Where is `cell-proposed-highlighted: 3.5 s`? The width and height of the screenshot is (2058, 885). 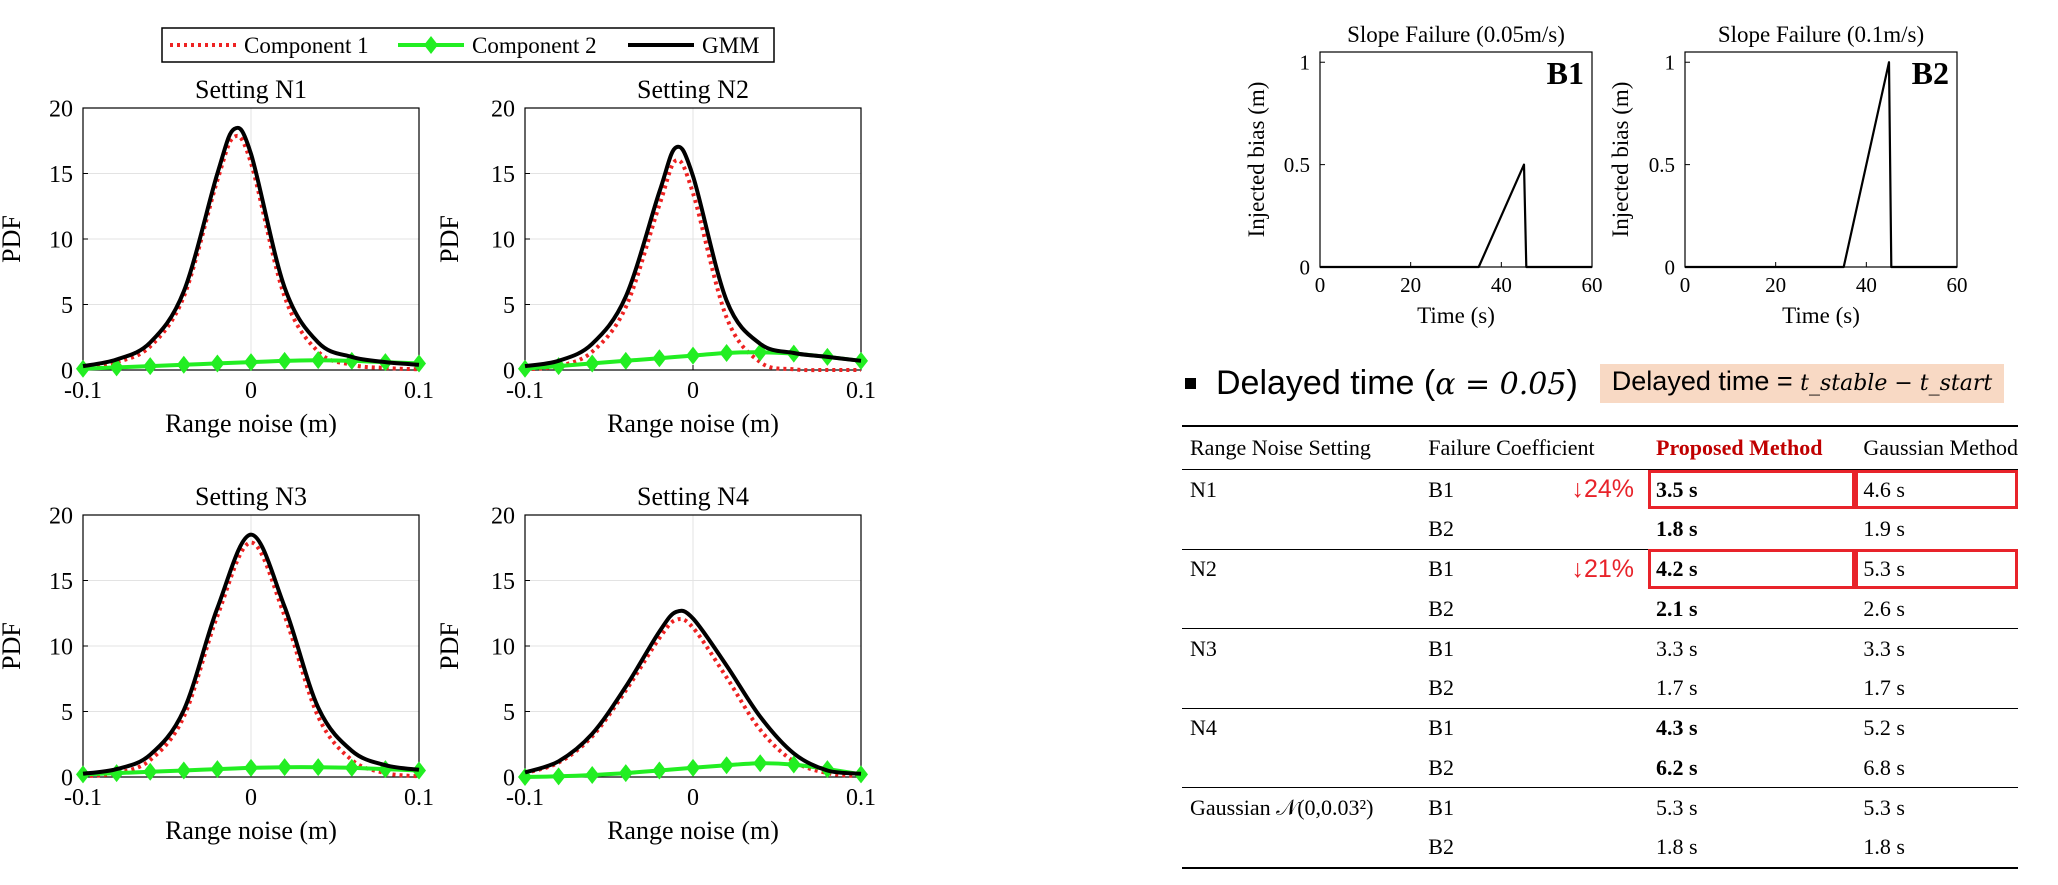 cell-proposed-highlighted: 3.5 s is located at coordinates (1752, 489).